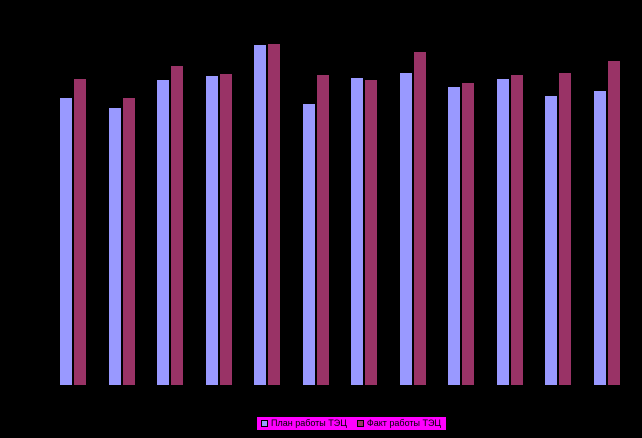  What do you see at coordinates (404, 423) in the screenshot?
I see `legend-label-fact: Факт работы ТЭЦ` at bounding box center [404, 423].